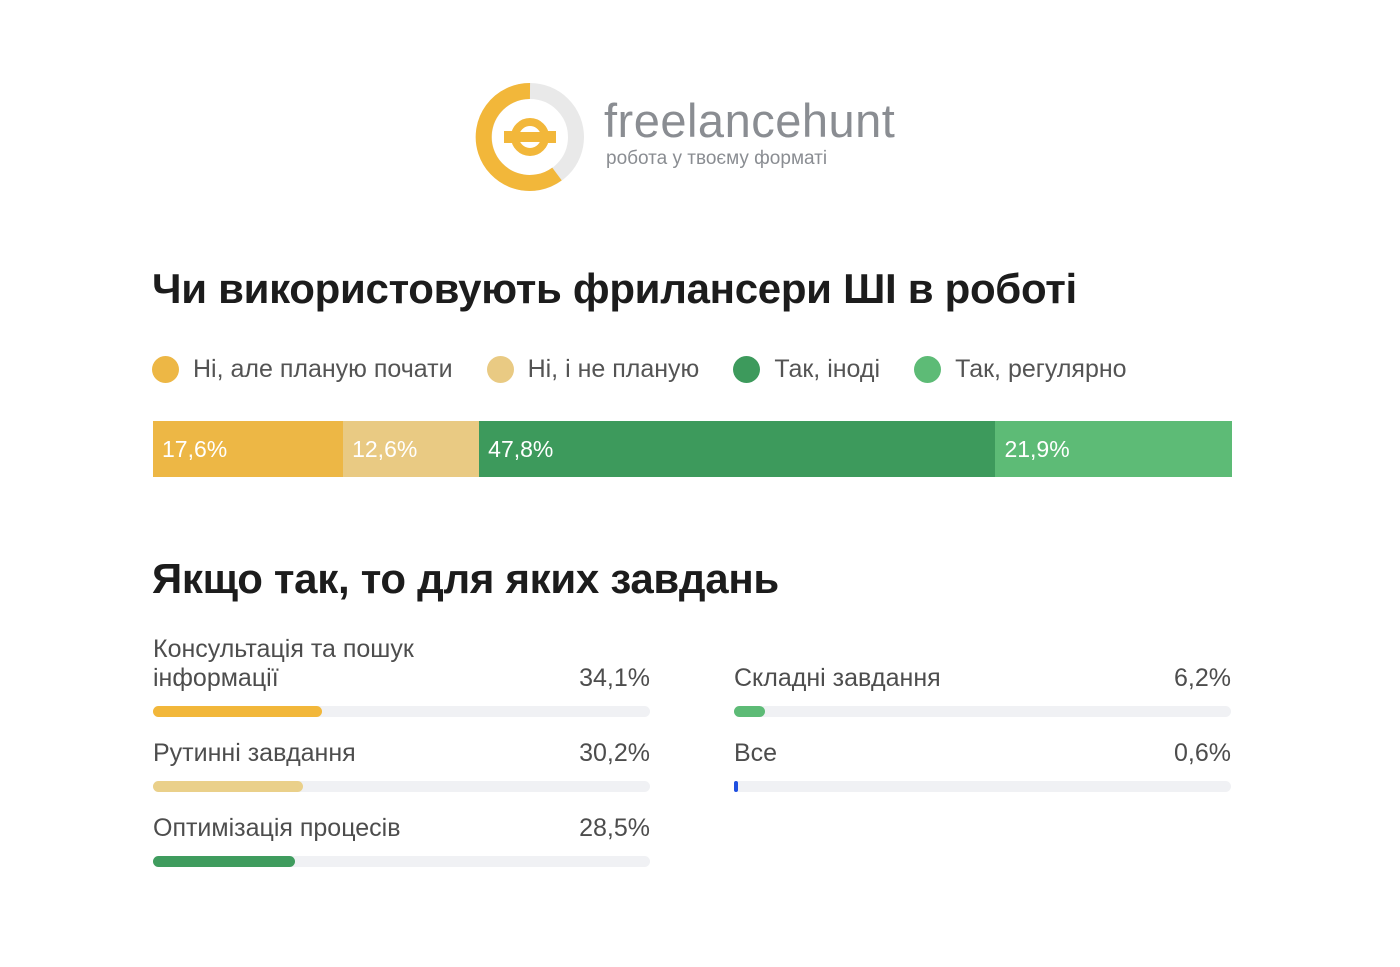 The width and height of the screenshot is (1400, 967). What do you see at coordinates (756, 753) in the screenshot?
I see `task-bar-label: Все` at bounding box center [756, 753].